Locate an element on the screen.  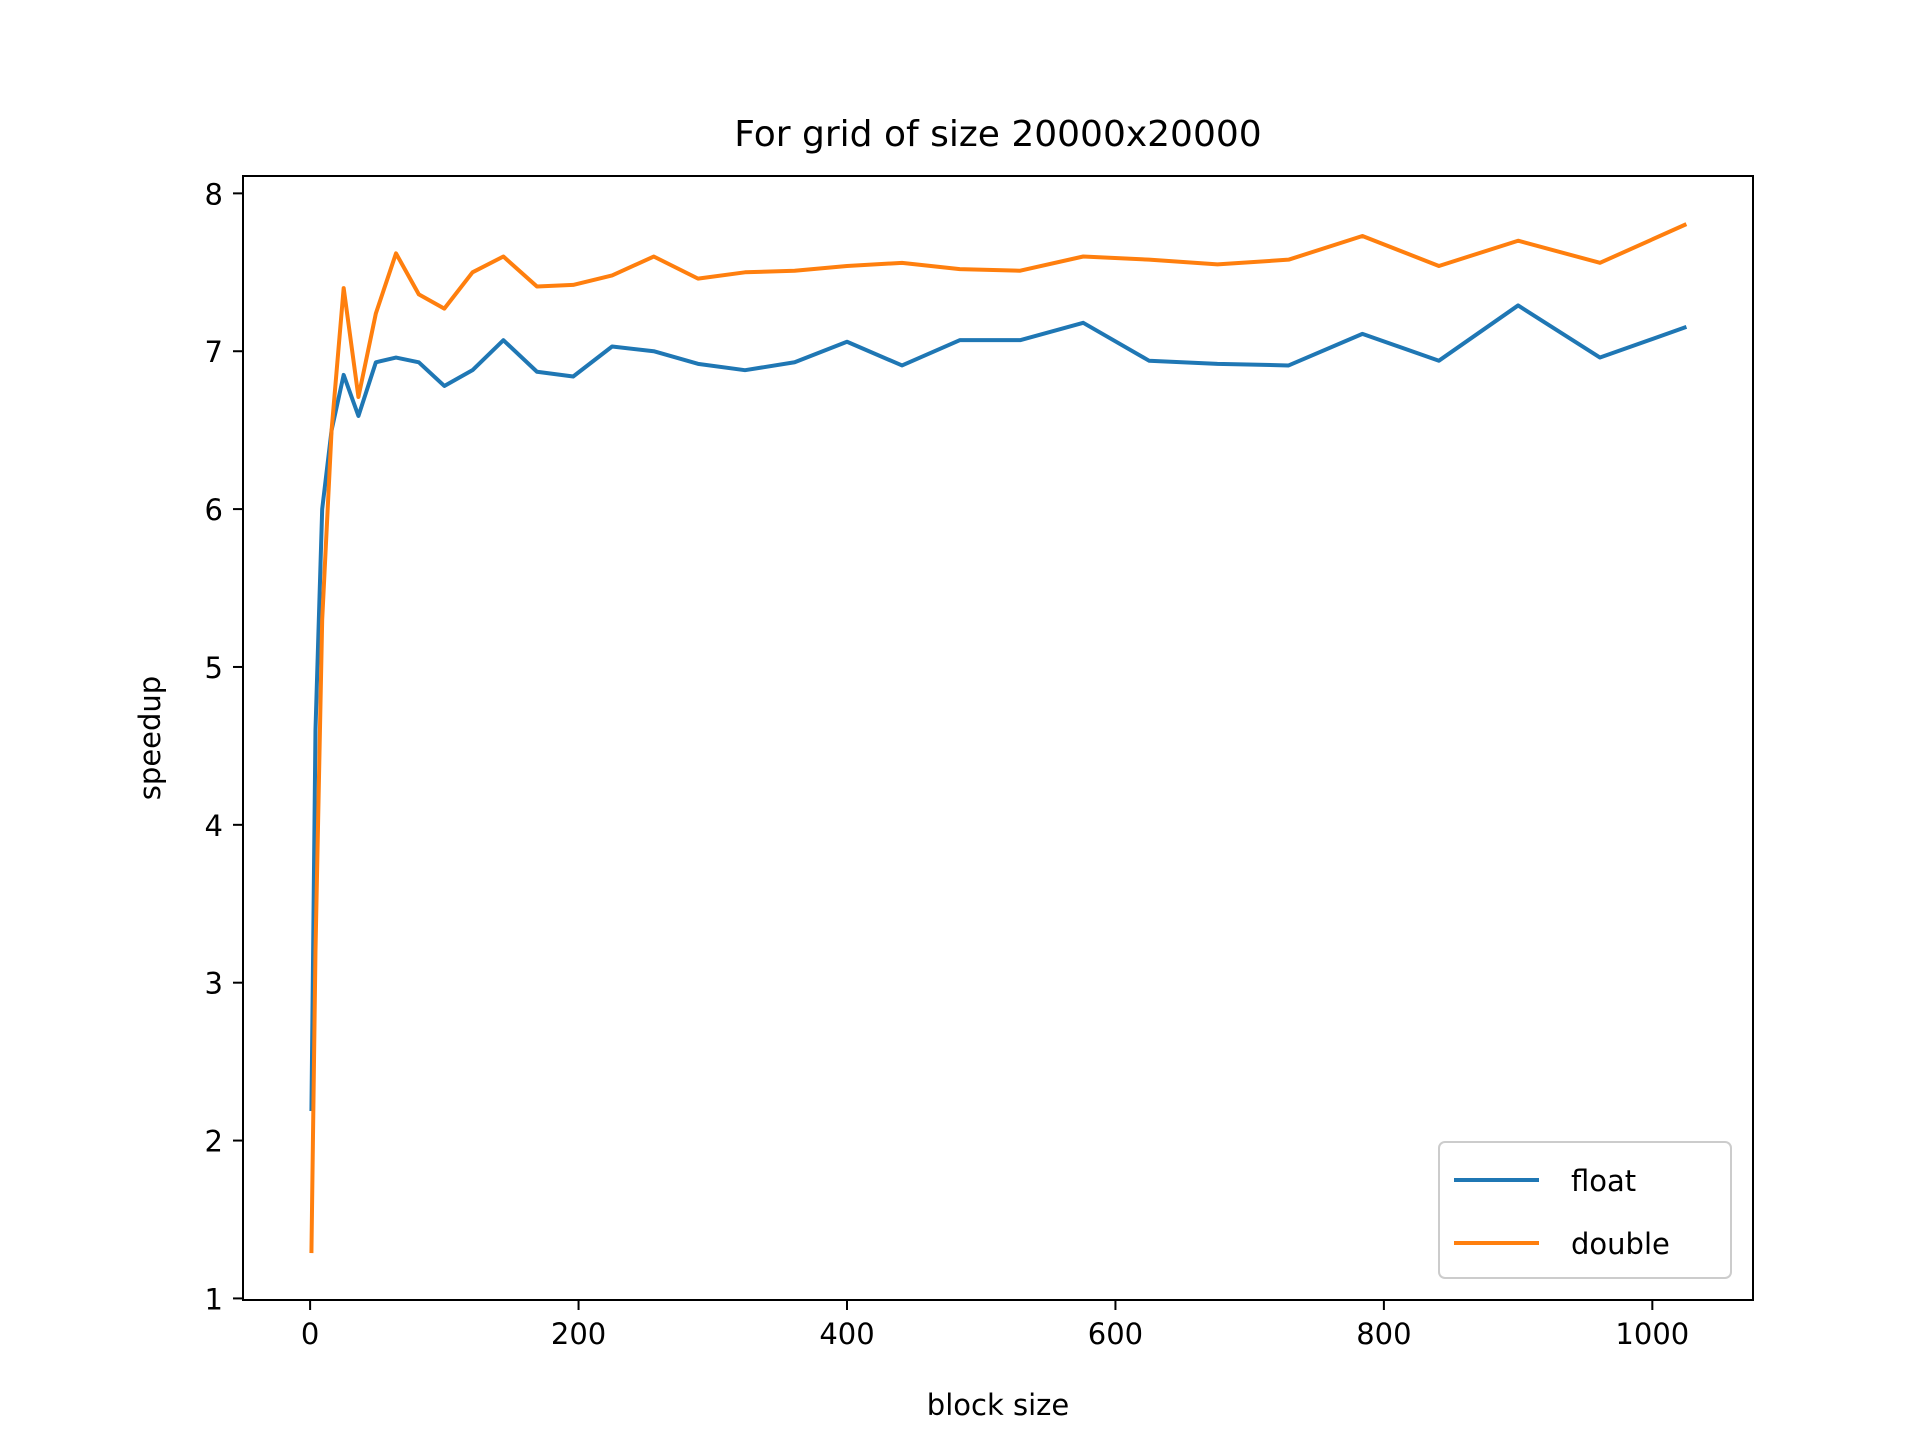
y-tick-label: 8 is located at coordinates (214, 194).